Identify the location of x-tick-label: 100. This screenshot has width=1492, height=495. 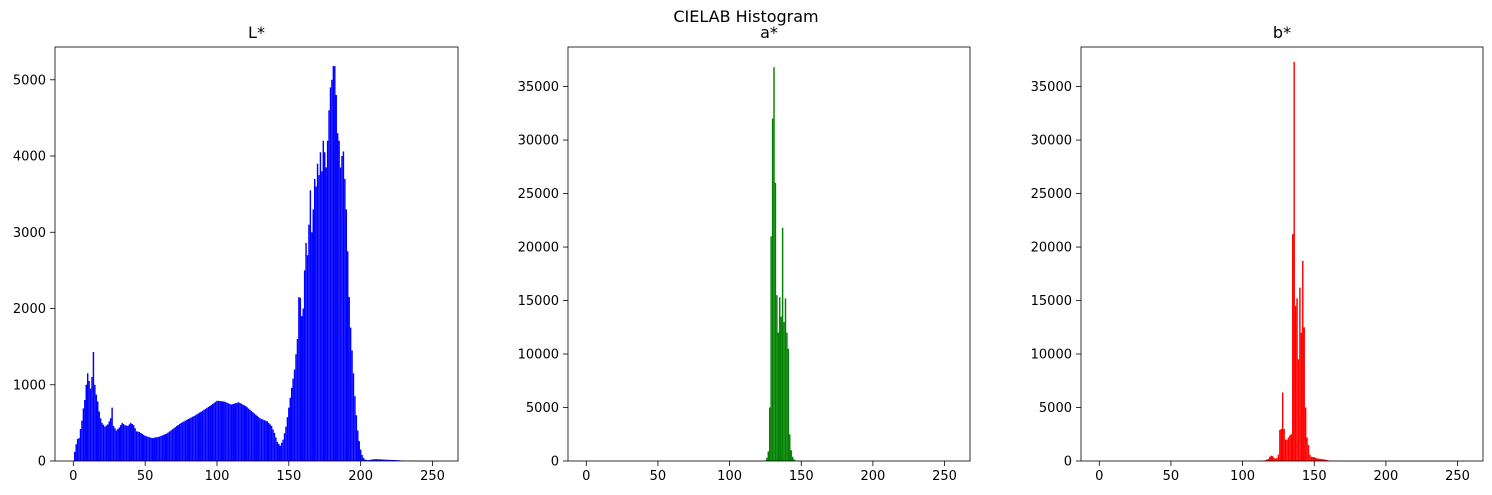
(729, 476).